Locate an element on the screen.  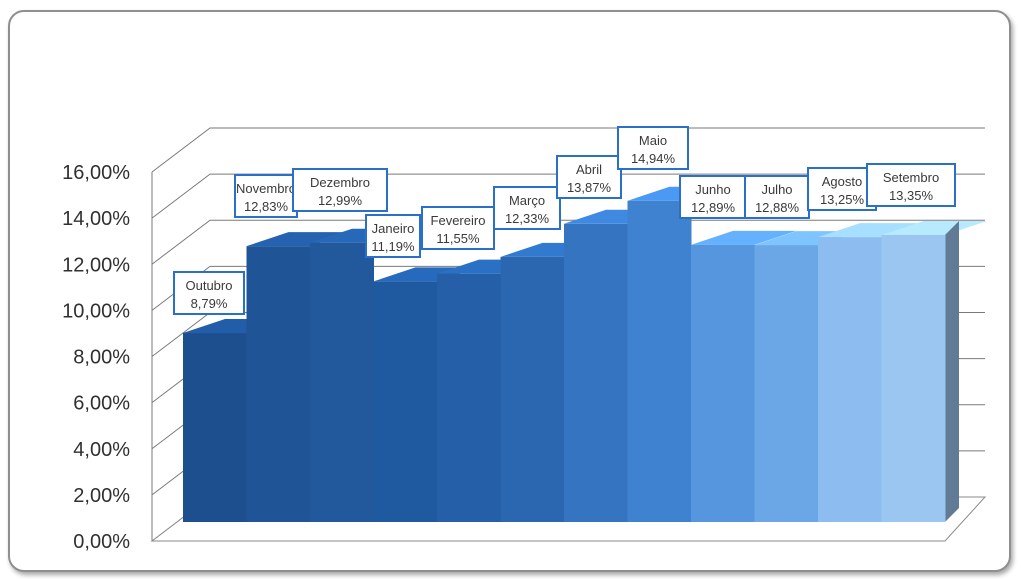
data-label-value: 8,79% is located at coordinates (209, 303).